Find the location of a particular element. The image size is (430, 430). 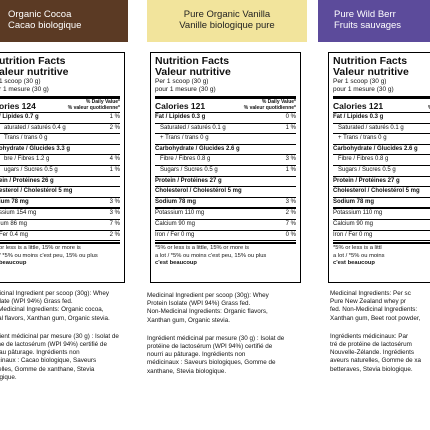

footnote-line: beaucoup is located at coordinates (13, 263).